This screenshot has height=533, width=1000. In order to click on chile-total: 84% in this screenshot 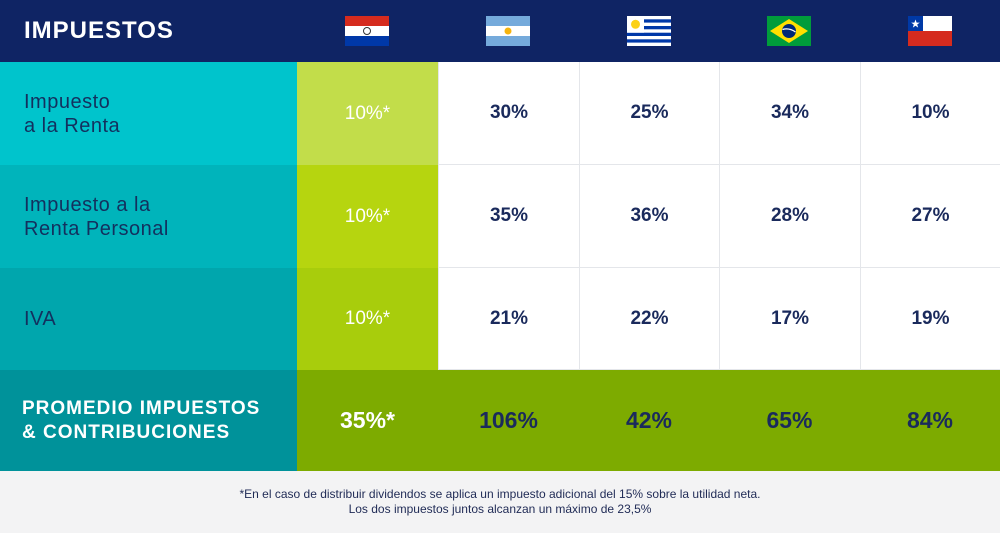, I will do `click(930, 420)`.